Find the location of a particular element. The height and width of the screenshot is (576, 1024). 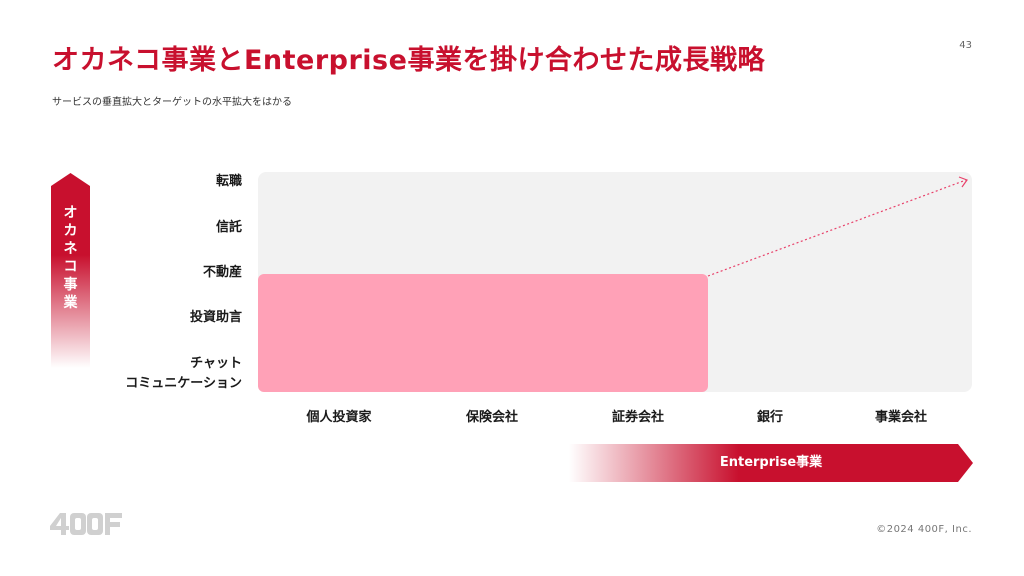

vertical-axis-label-char: コ is located at coordinates (70, 267).